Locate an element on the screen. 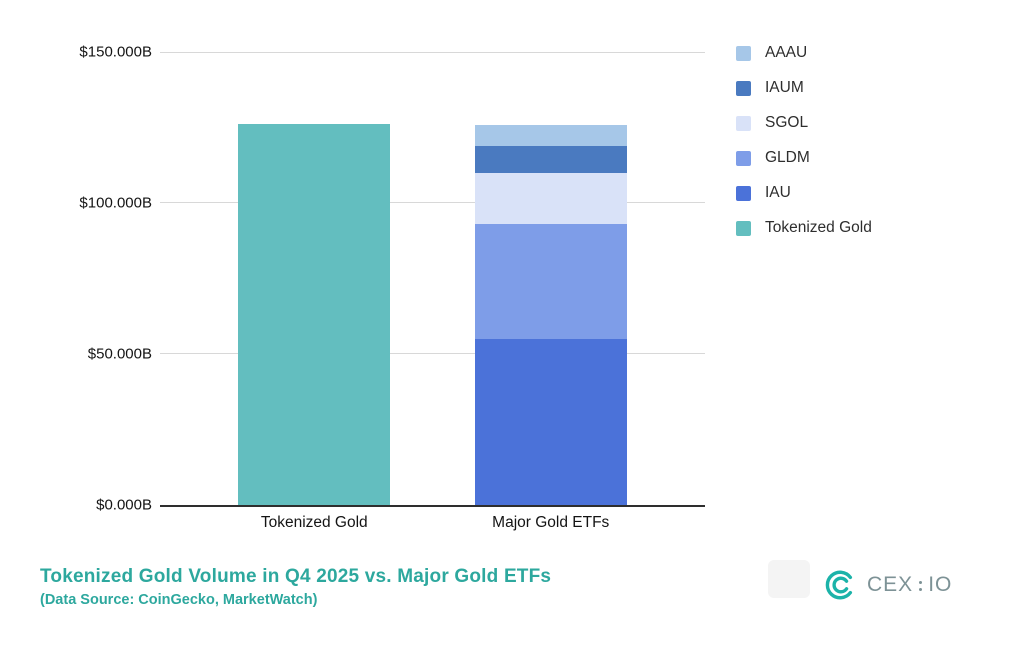 This screenshot has height=651, width=1024. brand-logo: CEX IO is located at coordinates (888, 585).